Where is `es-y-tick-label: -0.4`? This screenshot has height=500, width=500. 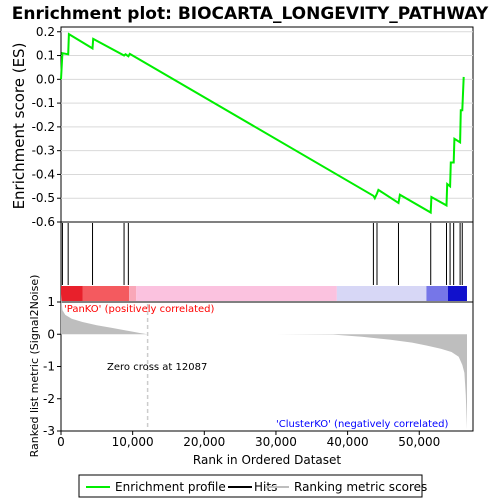
es-y-tick-label: -0.4 is located at coordinates (43, 174).